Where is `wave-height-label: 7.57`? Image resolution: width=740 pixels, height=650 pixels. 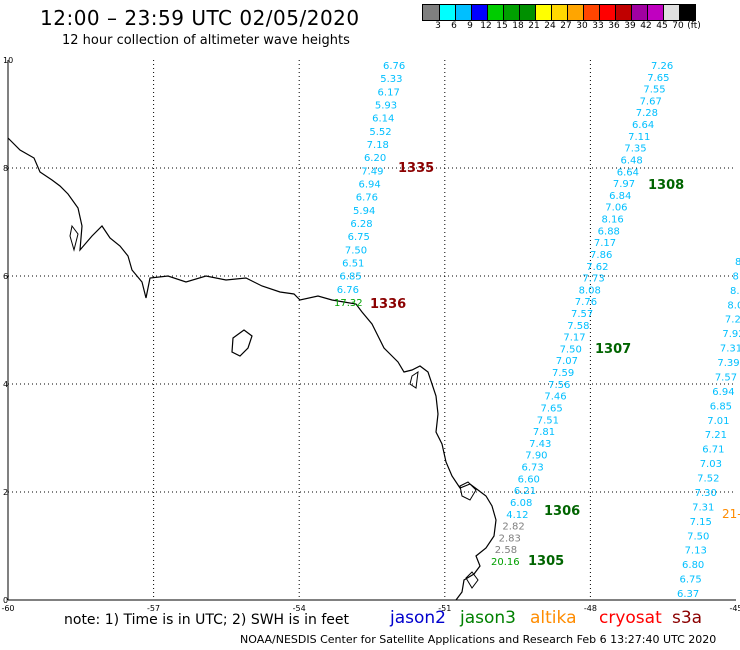 wave-height-label: 7.57 is located at coordinates (726, 377).